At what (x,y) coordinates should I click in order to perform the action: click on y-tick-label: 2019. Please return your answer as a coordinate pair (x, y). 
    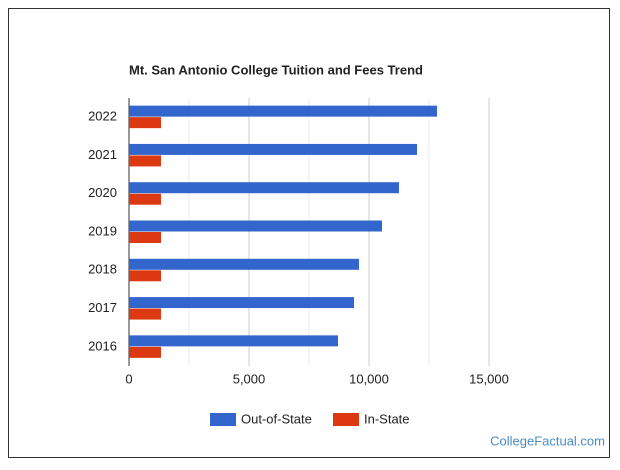
    Looking at the image, I should click on (102, 230).